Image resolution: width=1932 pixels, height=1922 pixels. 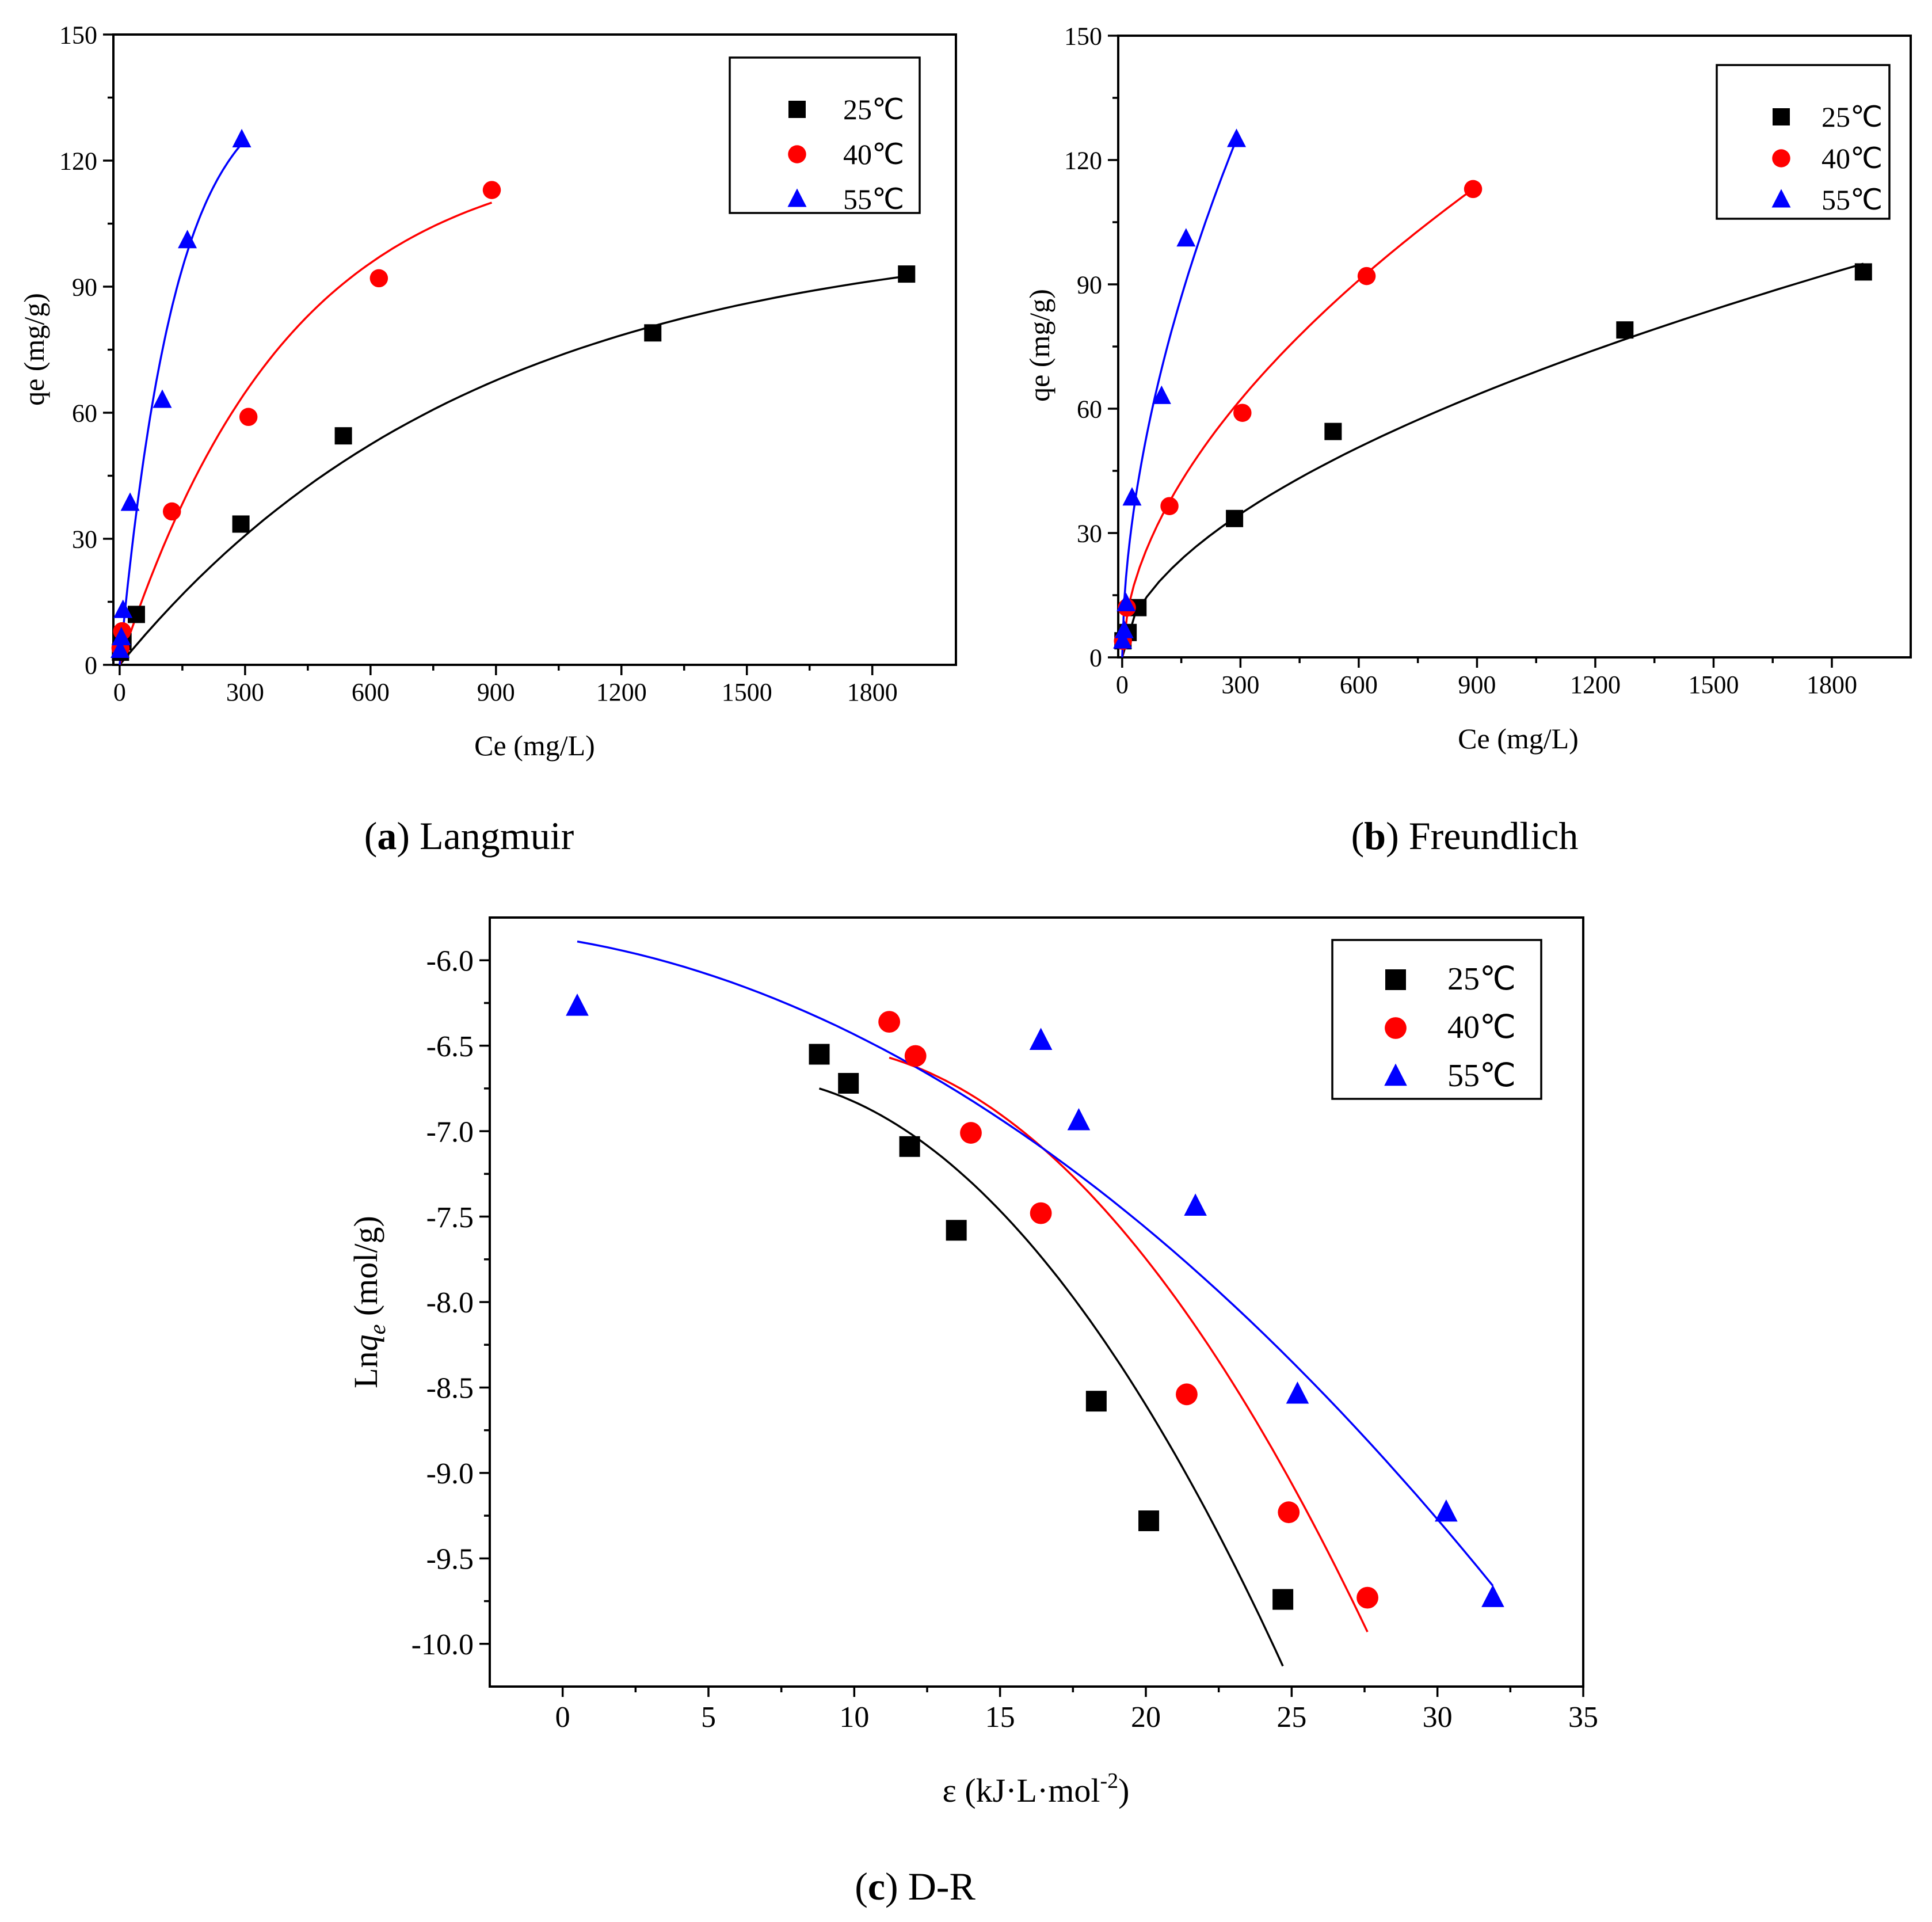 I want to click on panel-a-data-points, so click(x=513, y=395).